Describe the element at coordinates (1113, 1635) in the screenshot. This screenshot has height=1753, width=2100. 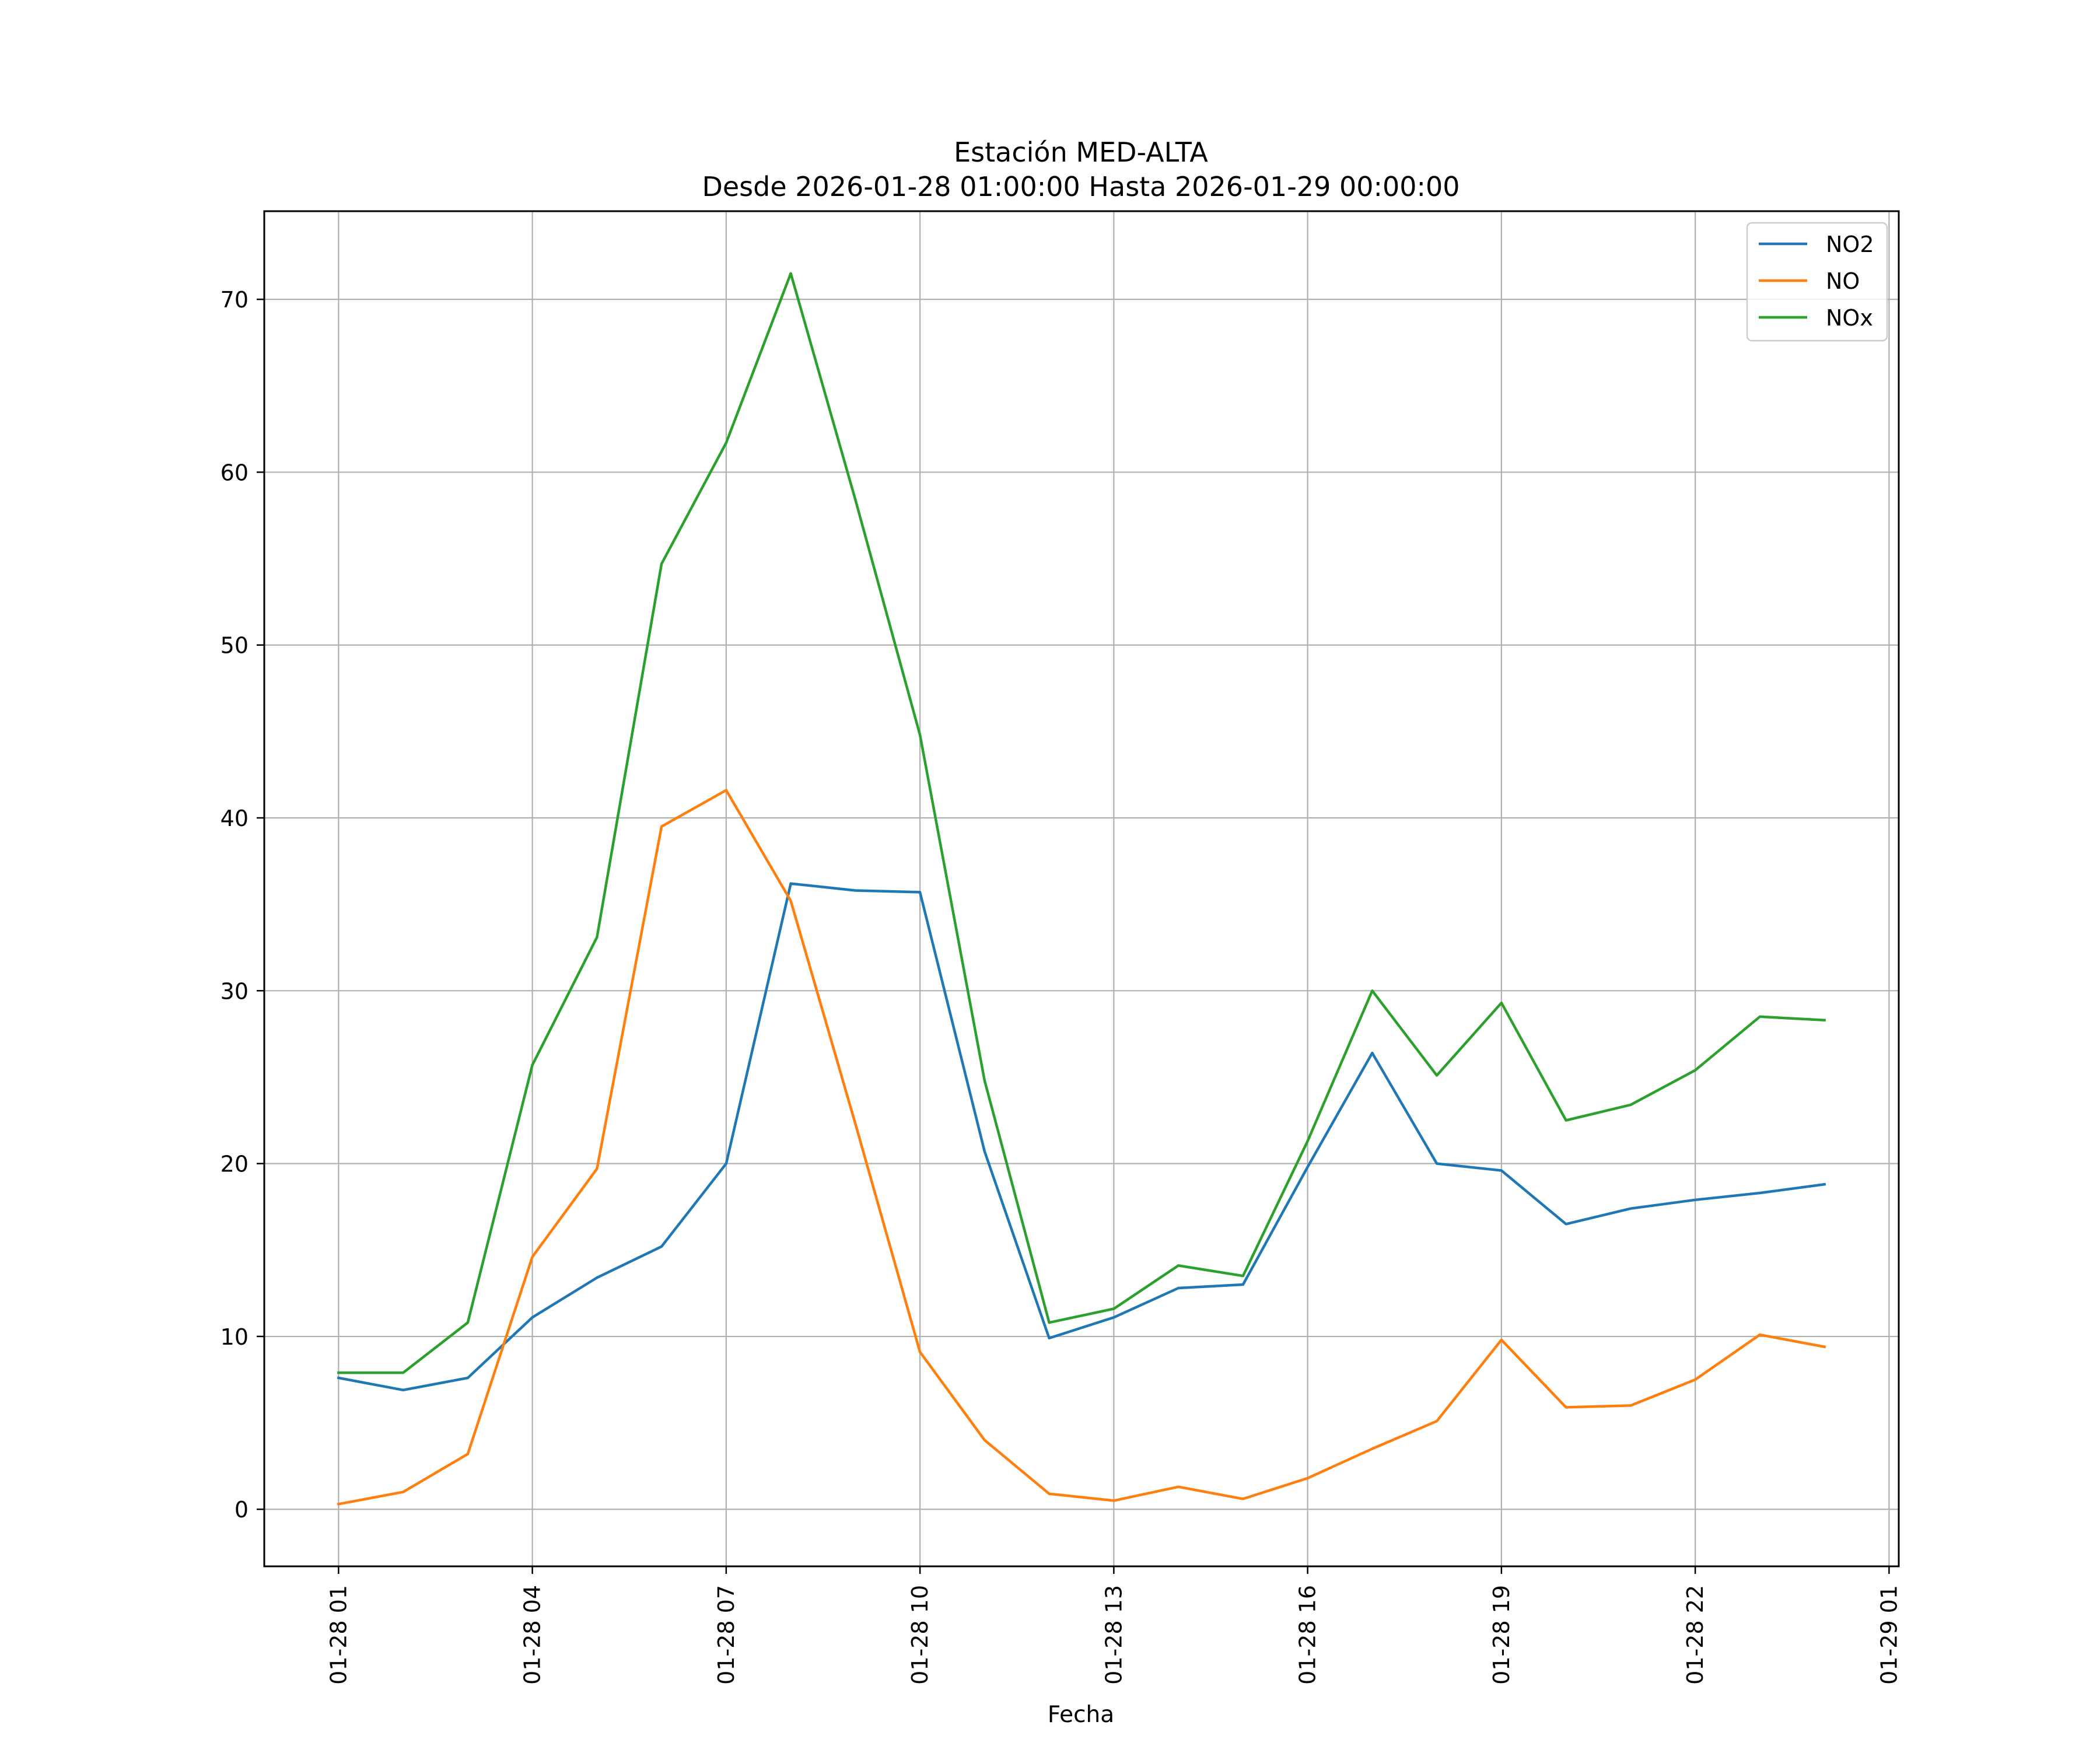
I see `x-tick-label: 01-28 13` at that location.